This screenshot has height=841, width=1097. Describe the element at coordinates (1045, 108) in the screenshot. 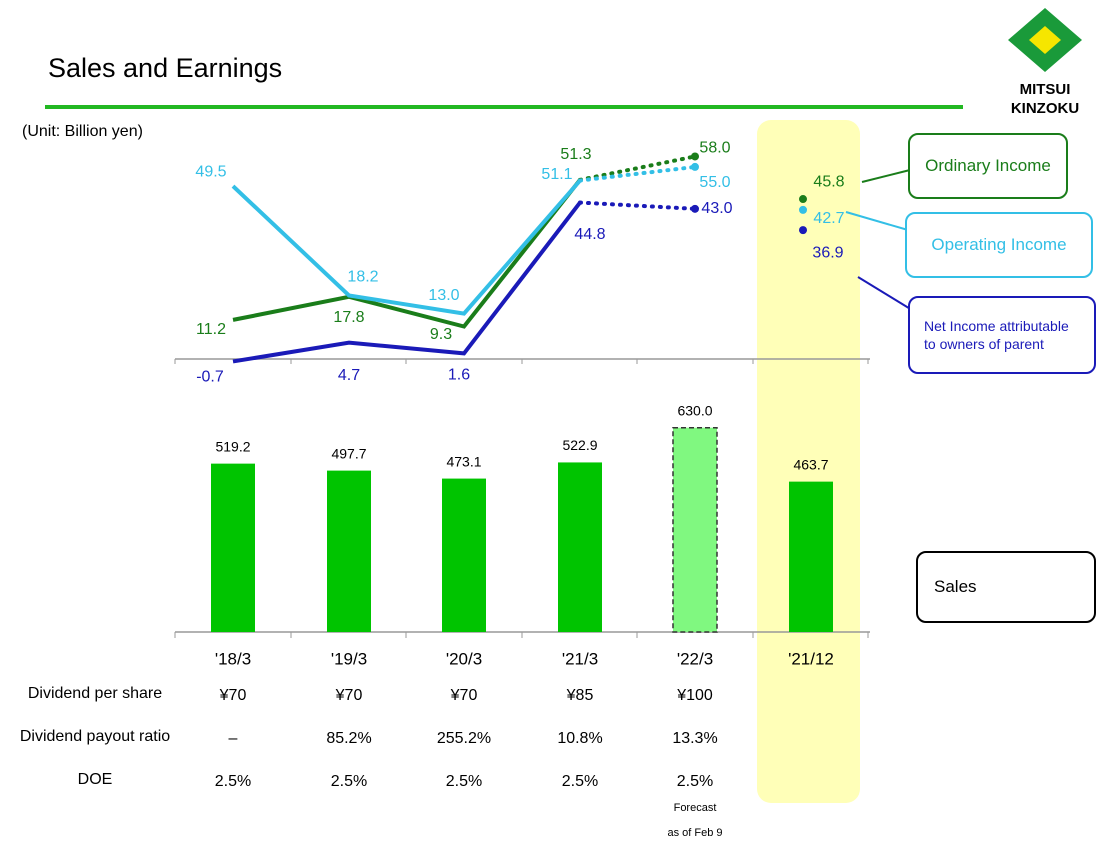

I see `logo-text: KINZOKU` at that location.